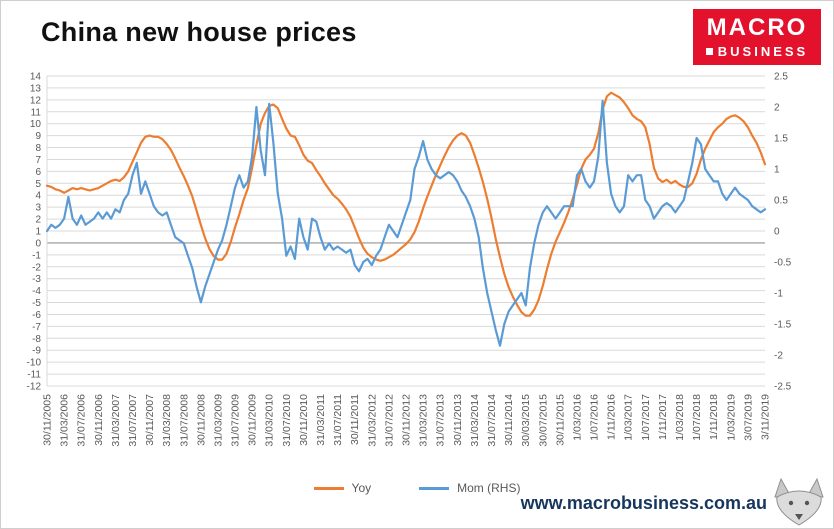 This screenshot has width=834, height=529. What do you see at coordinates (663, 417) in the screenshot?
I see `svg-text: 1/11/2017` at bounding box center [663, 417].